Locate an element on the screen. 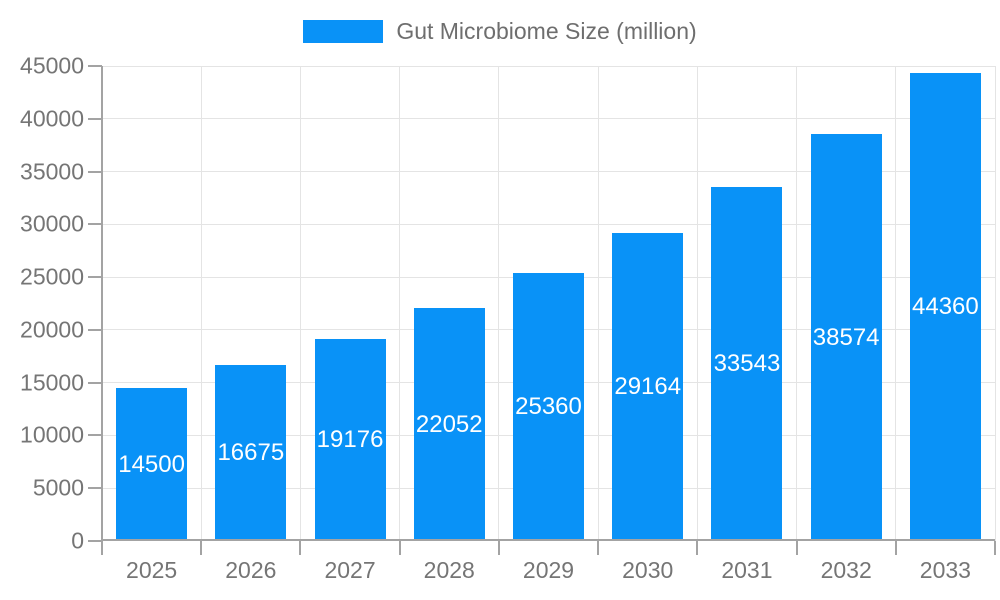  x-axis-tick-label: 2031 is located at coordinates (747, 570).